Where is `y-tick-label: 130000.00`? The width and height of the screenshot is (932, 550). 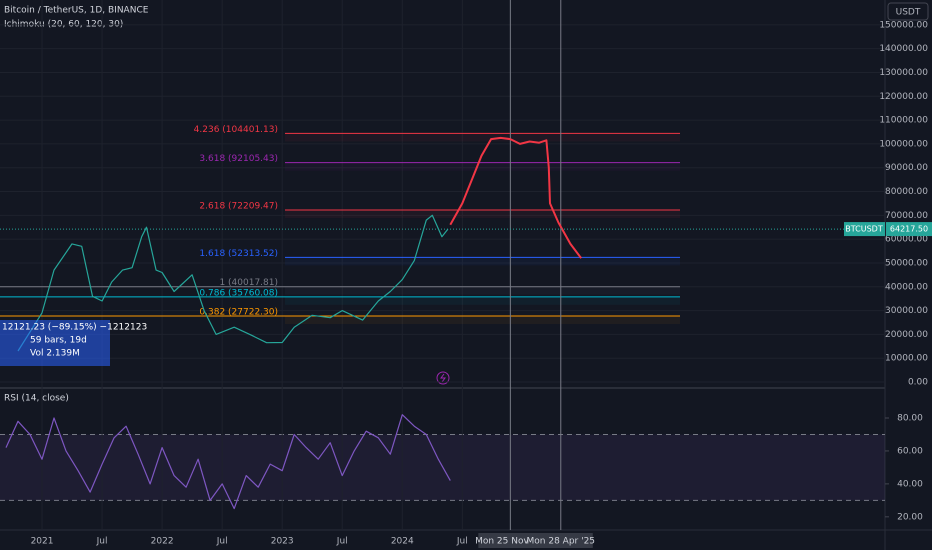
y-tick-label: 130000.00 is located at coordinates (903, 73).